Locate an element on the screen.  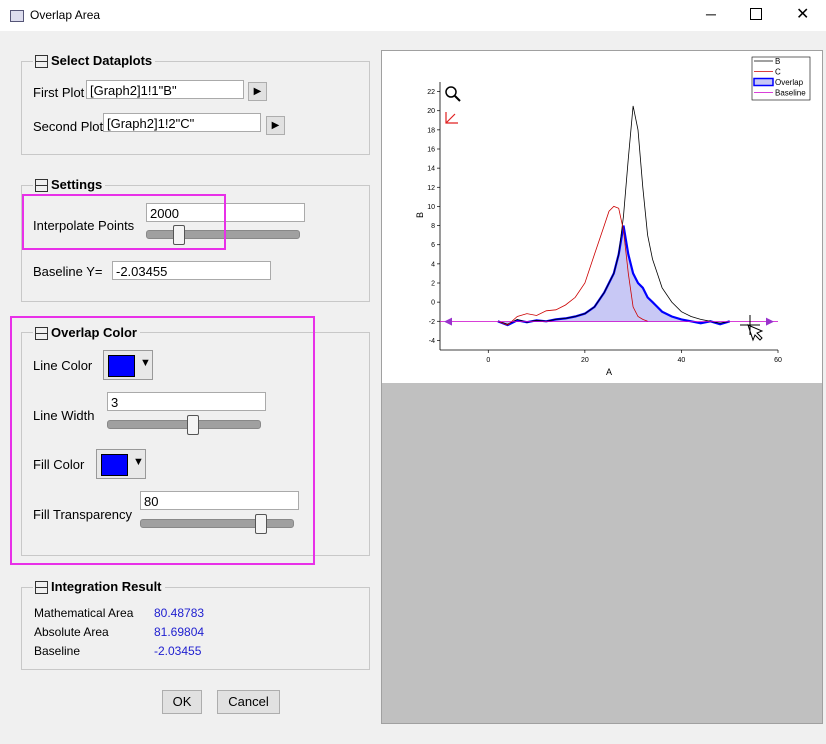
label: Second Plot is located at coordinates (68, 126).